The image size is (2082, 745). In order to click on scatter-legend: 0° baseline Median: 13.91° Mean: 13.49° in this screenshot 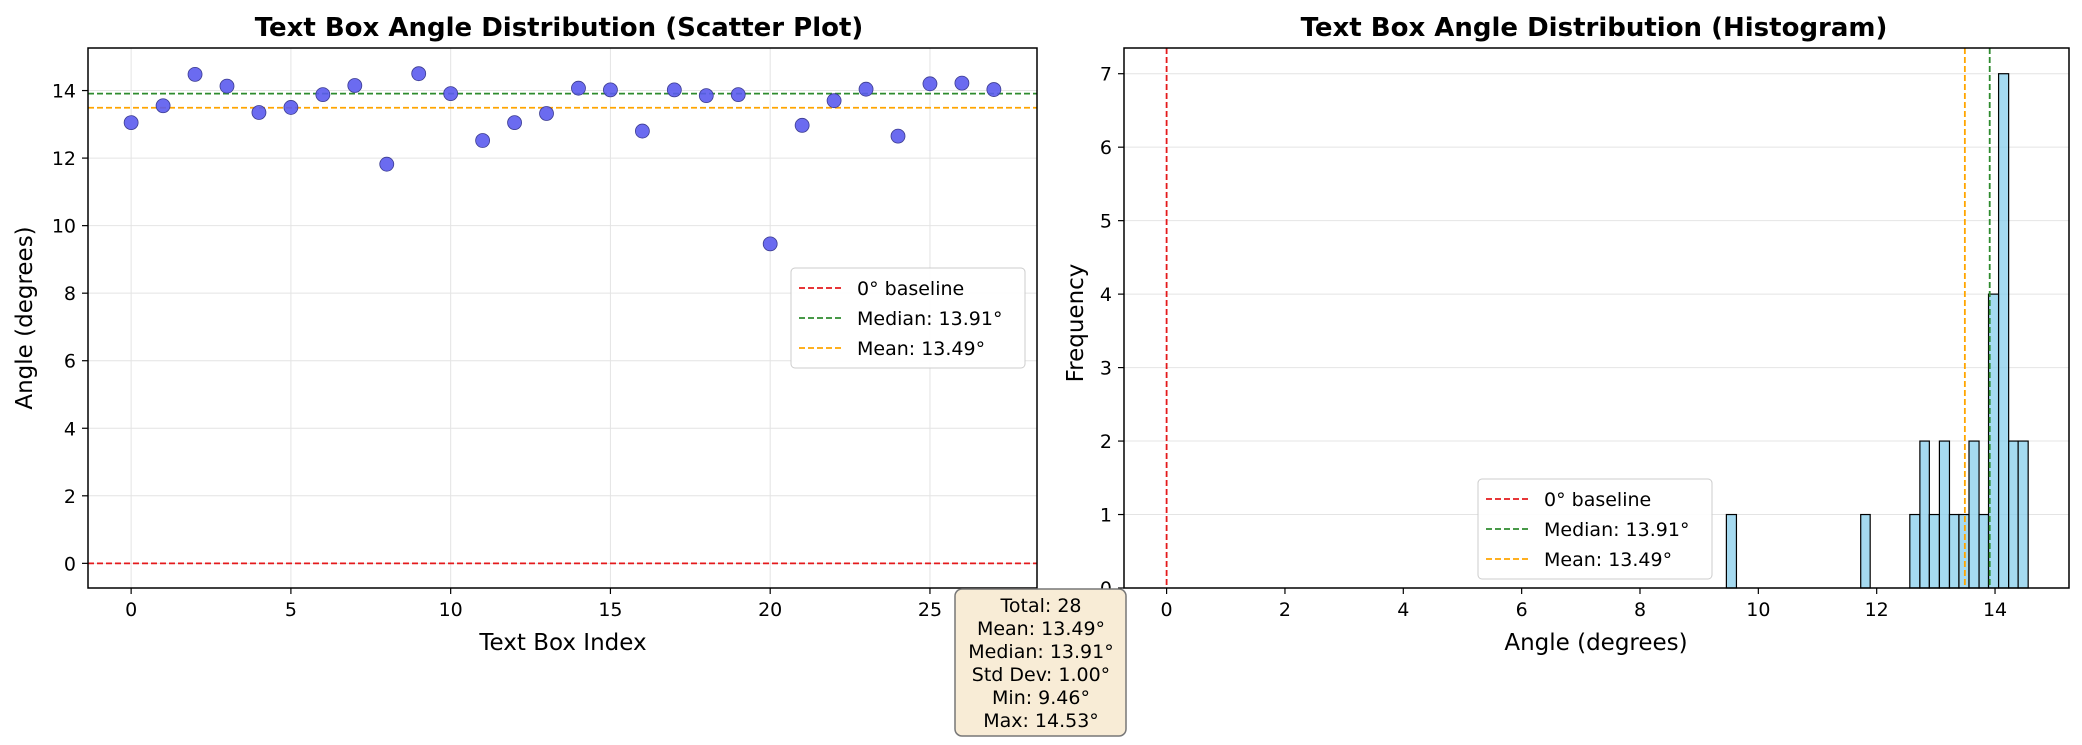, I will do `click(908, 318)`.